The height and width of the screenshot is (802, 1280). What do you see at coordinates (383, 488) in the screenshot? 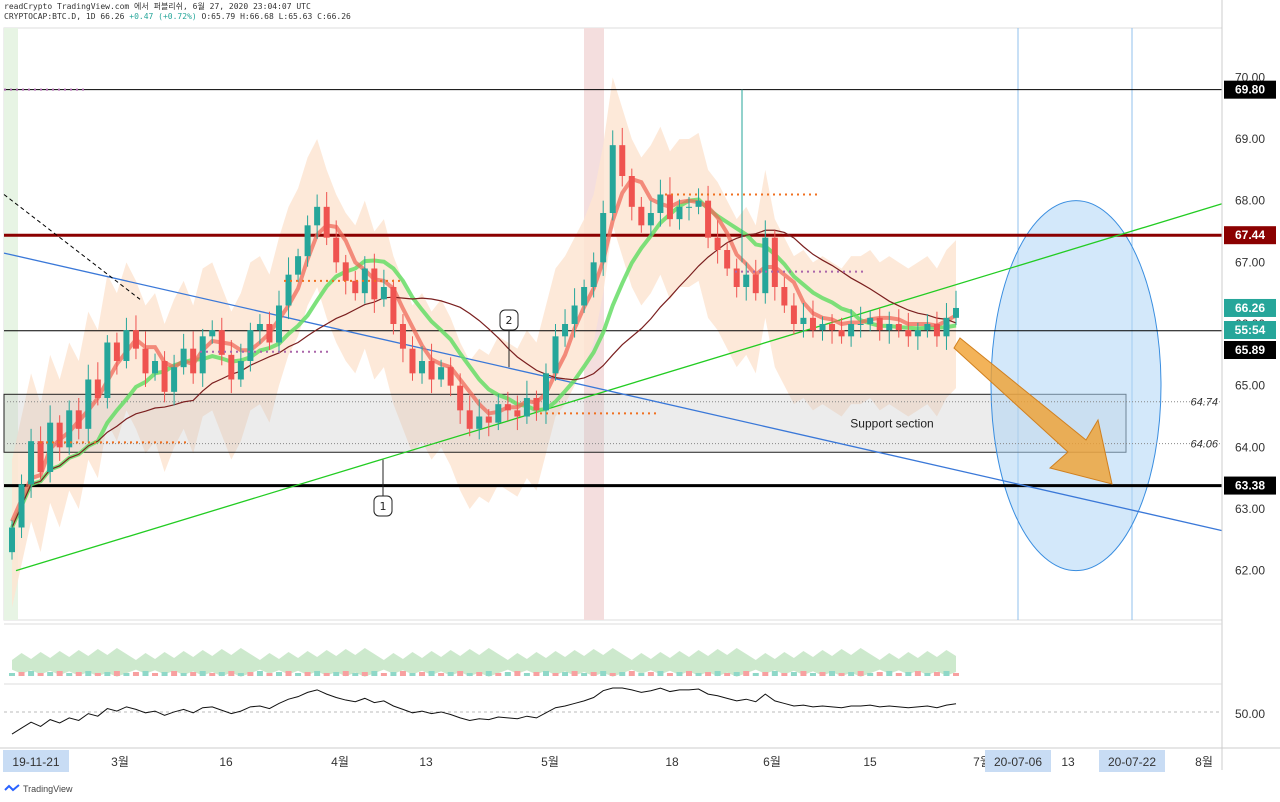
I see `callout-1: 1` at bounding box center [383, 488].